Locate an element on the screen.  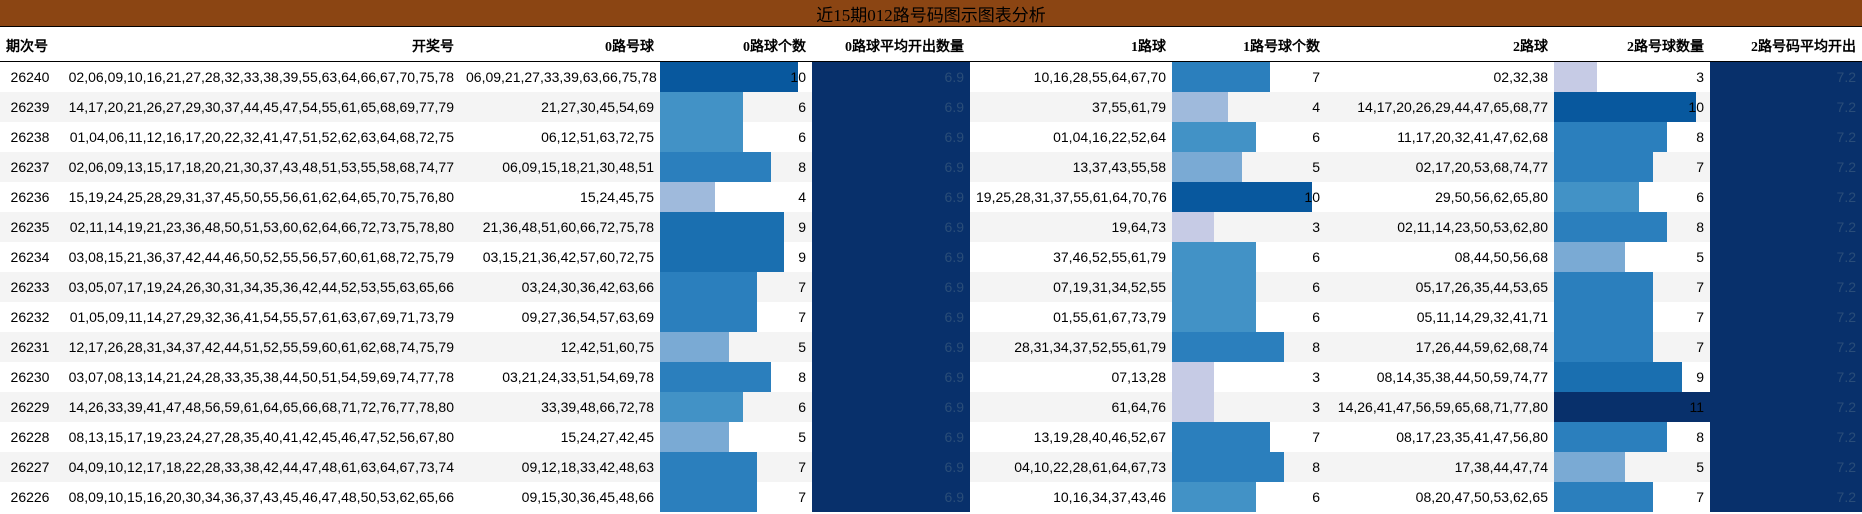
road2-balls-cell: 08,20,47,50,53,62,65 is located at coordinates (1440, 497).